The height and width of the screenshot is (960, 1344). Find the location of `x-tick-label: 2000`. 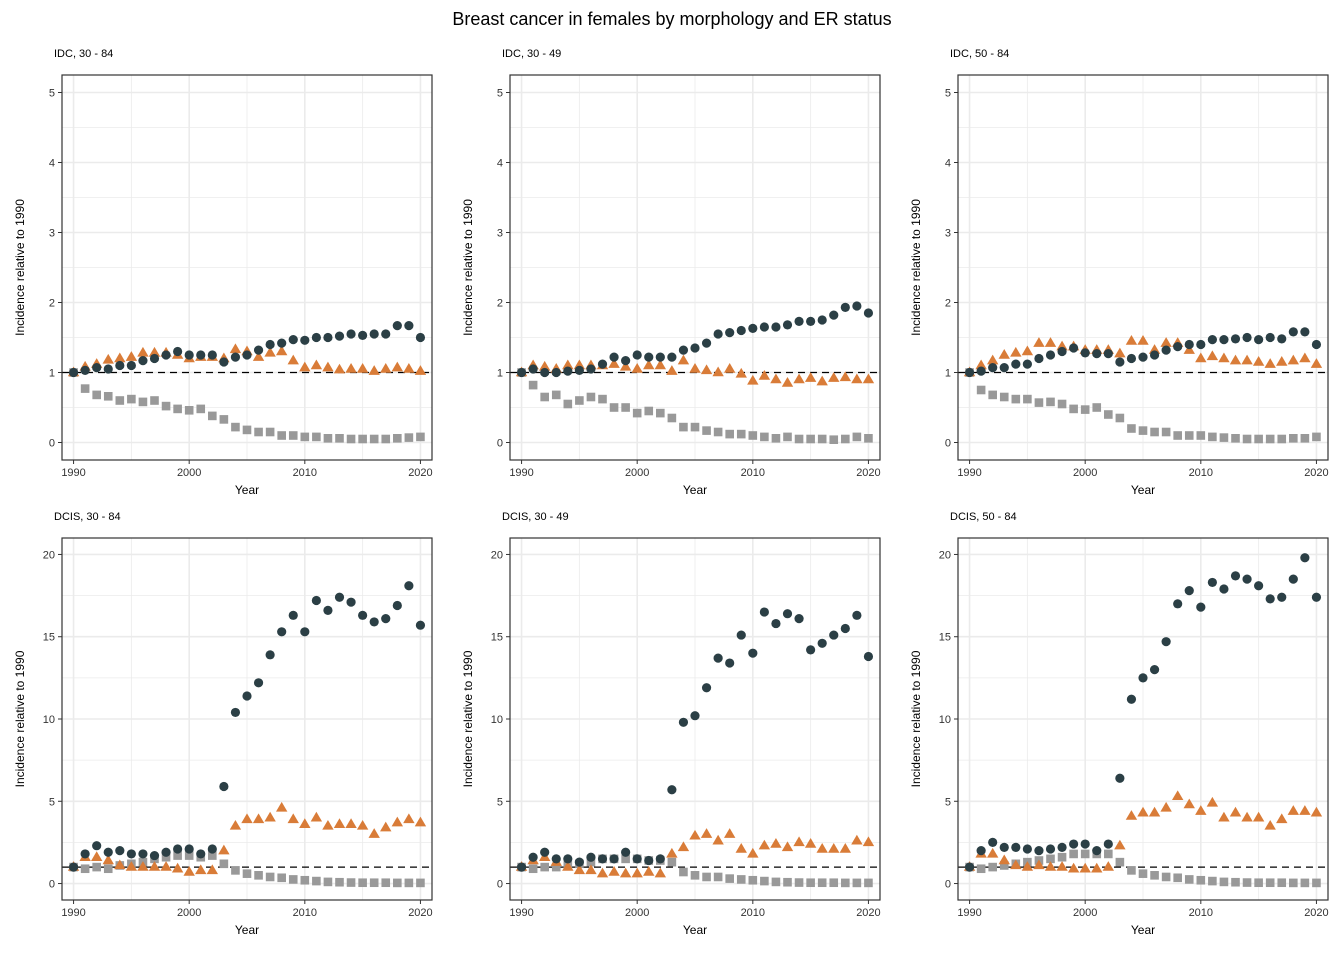

x-tick-label: 2000 is located at coordinates (1085, 473).